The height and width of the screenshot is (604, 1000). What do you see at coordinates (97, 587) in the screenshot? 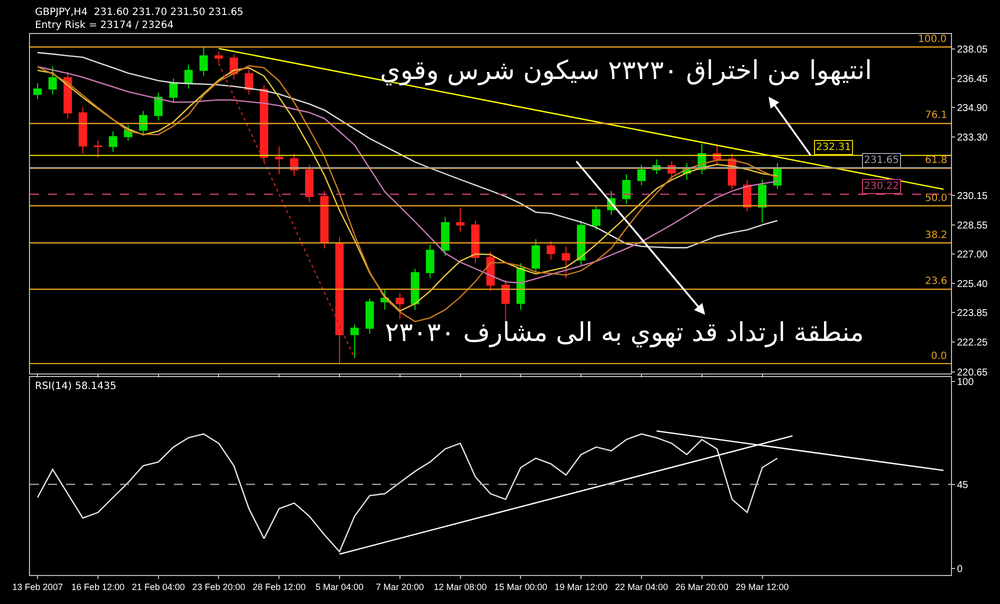
I see `x-tick-label: 16 Feb 12:00` at bounding box center [97, 587].